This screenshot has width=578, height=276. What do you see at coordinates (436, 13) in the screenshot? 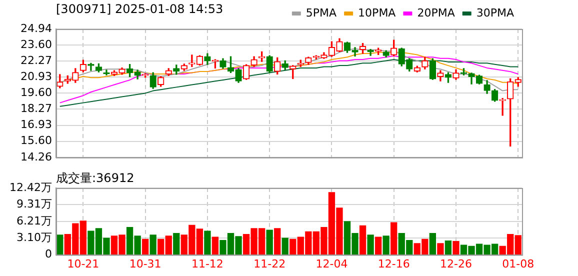
I see `legend-label: 20PMA` at bounding box center [436, 13].